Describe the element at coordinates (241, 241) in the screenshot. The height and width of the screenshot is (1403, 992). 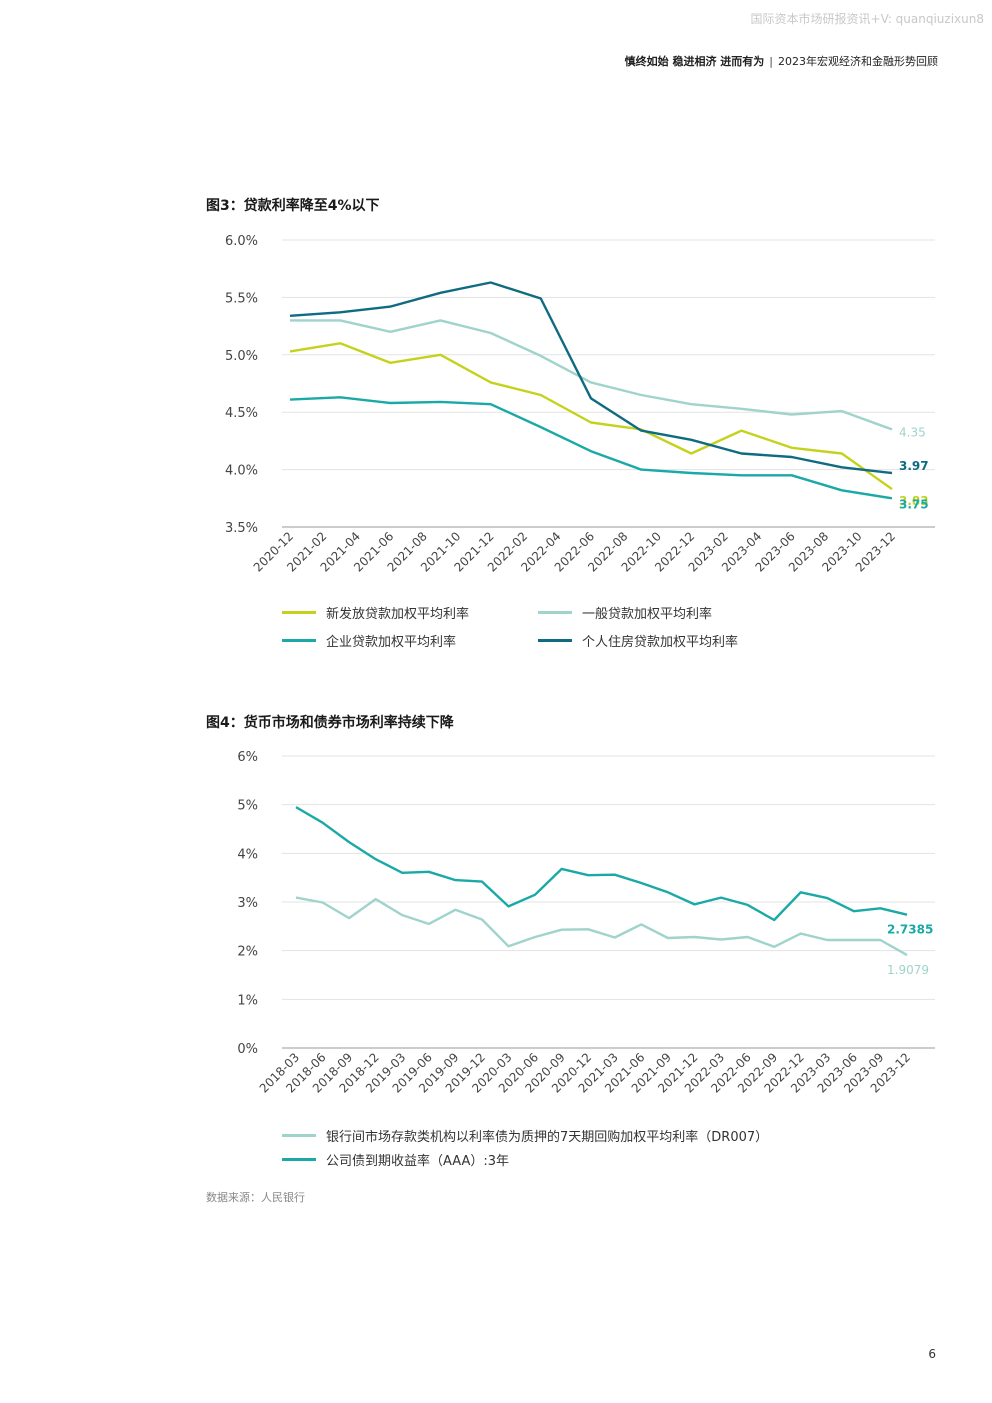
I see `y-tick-label: 6.0%` at that location.